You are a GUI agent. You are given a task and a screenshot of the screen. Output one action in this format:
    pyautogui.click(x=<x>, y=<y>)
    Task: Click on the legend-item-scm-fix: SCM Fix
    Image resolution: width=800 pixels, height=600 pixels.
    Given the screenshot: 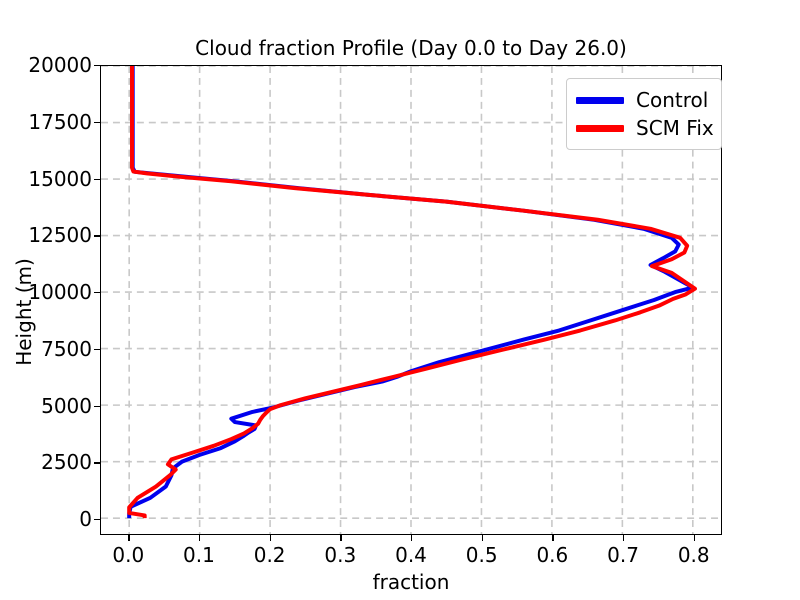 What is the action you would take?
    pyautogui.click(x=645, y=128)
    